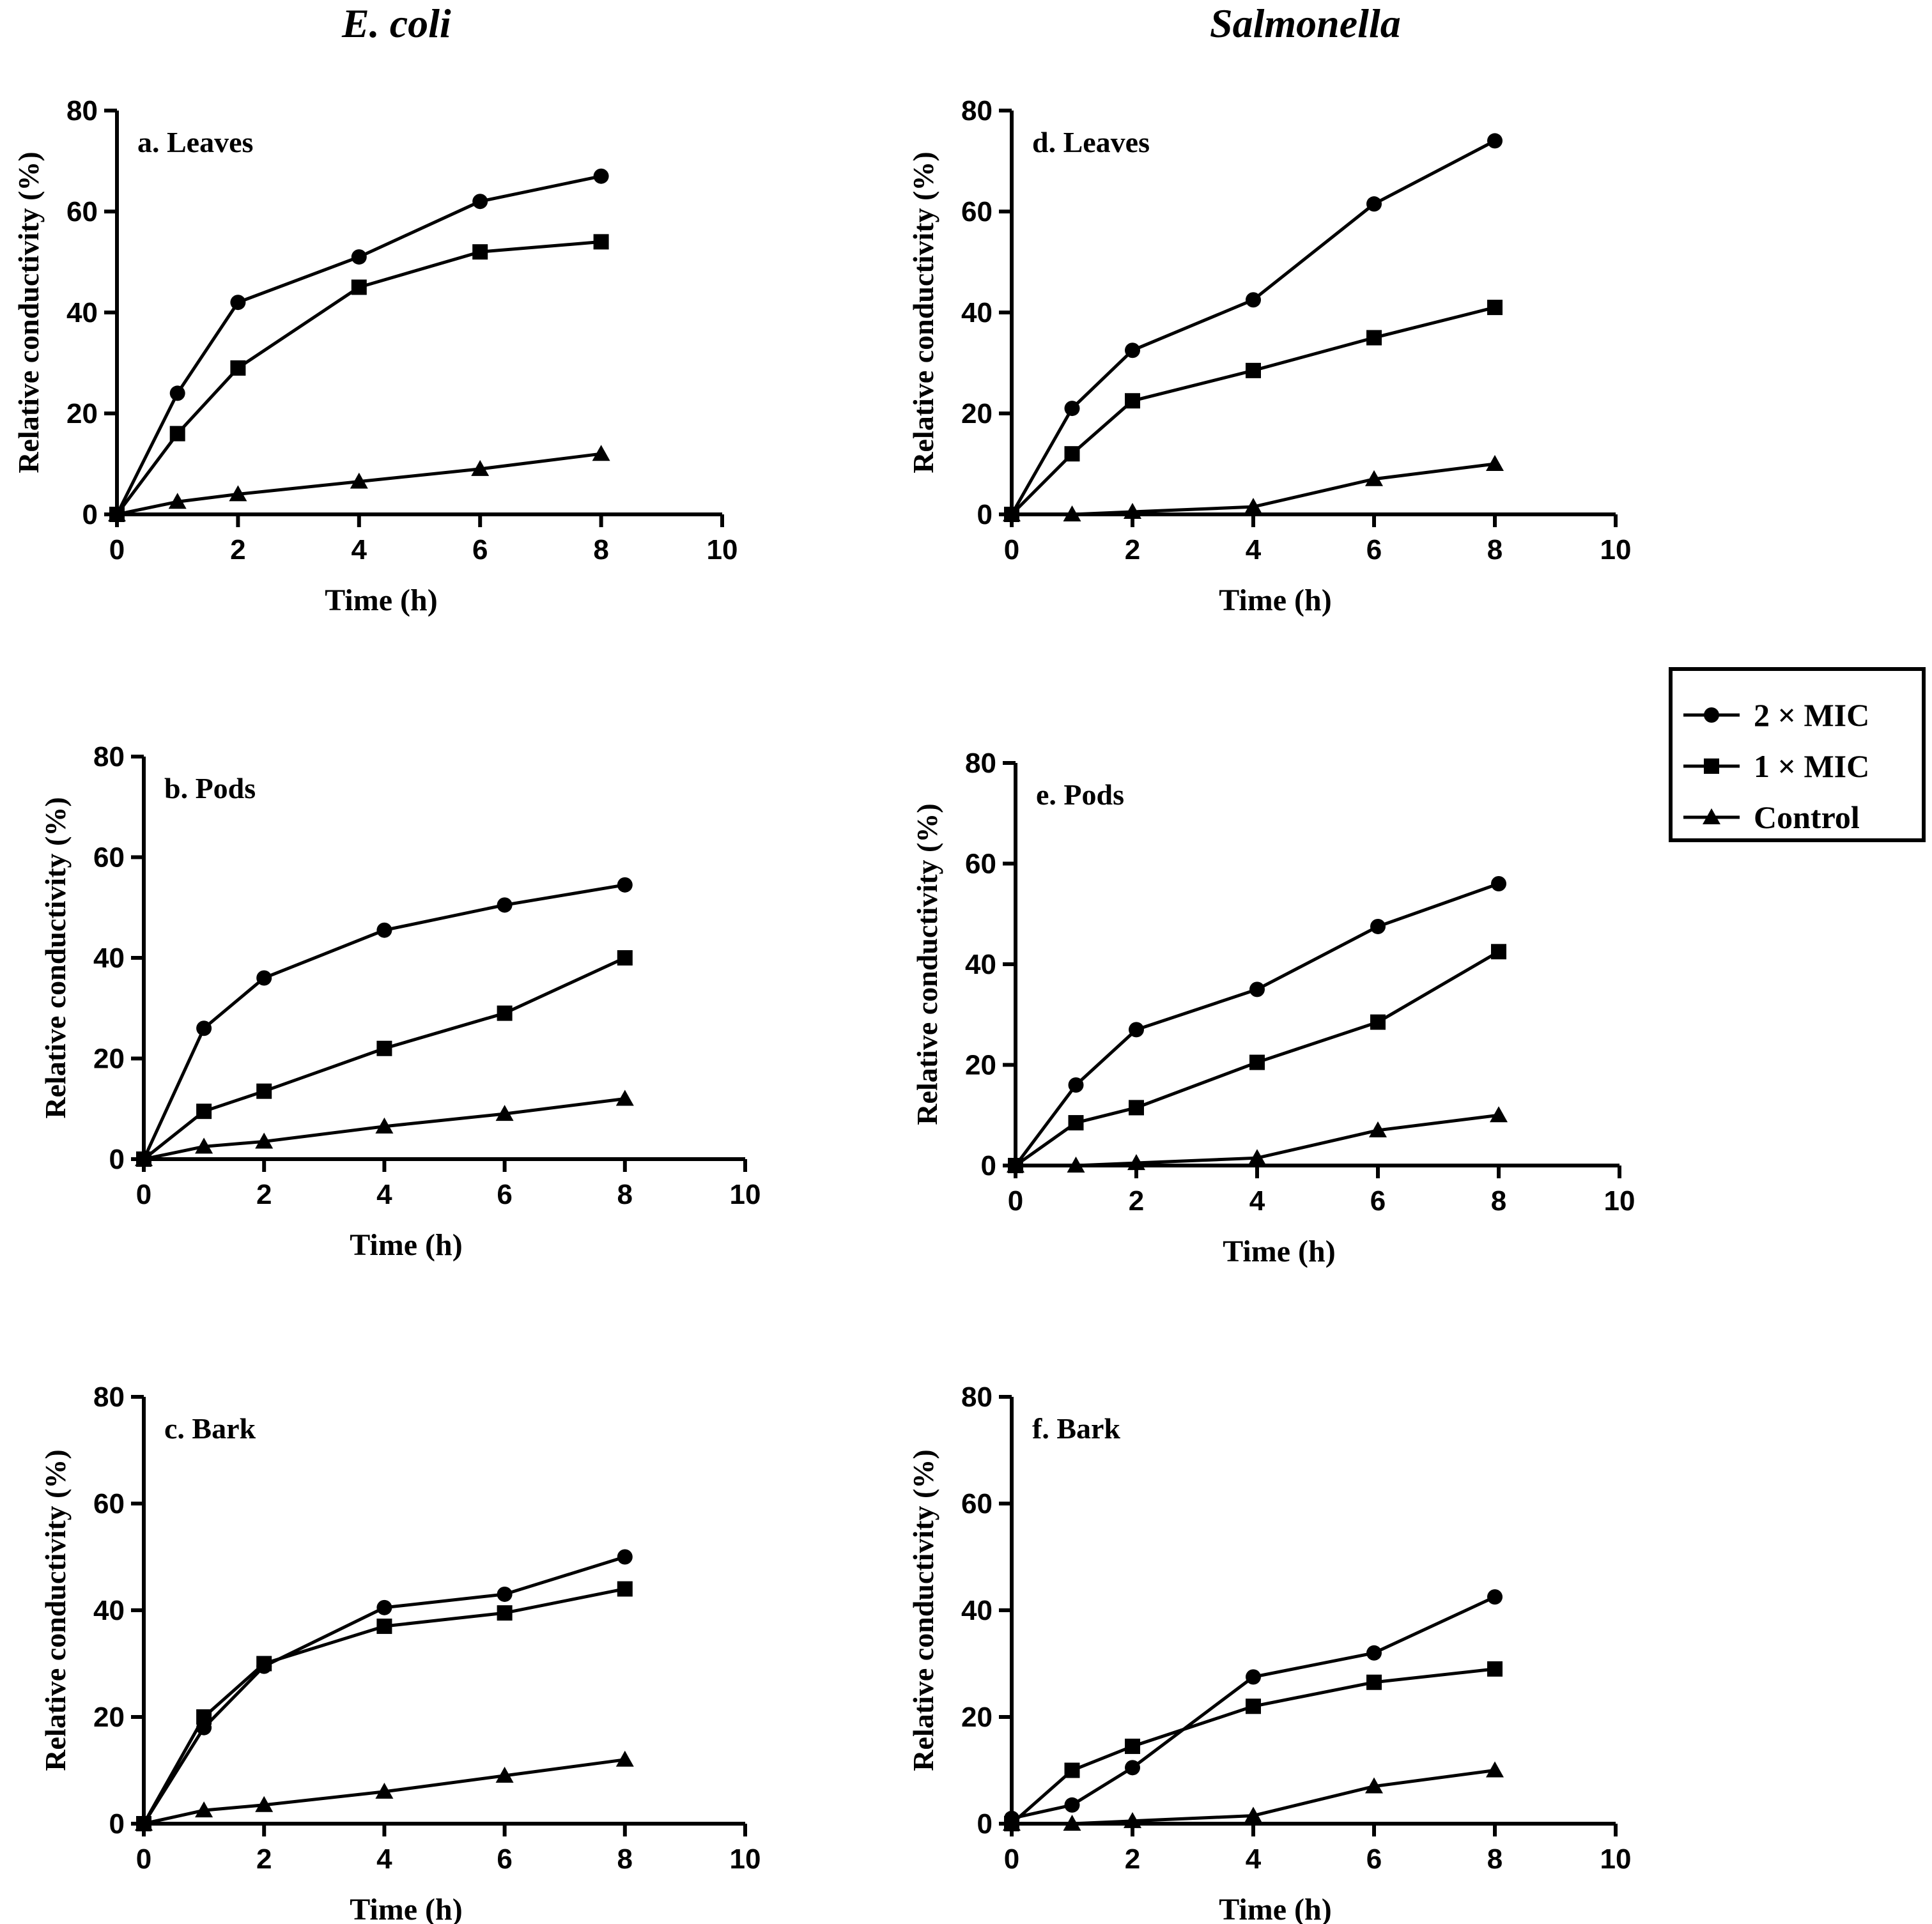 The height and width of the screenshot is (1924, 1932). What do you see at coordinates (977, 1504) in the screenshot?
I see `chart-f-ytick-label-3: 60` at bounding box center [977, 1504].